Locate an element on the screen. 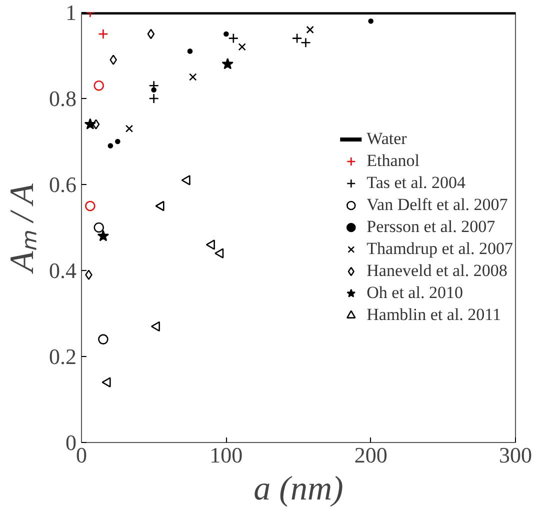  y-tick-label: 0.4 is located at coordinates (62, 270).